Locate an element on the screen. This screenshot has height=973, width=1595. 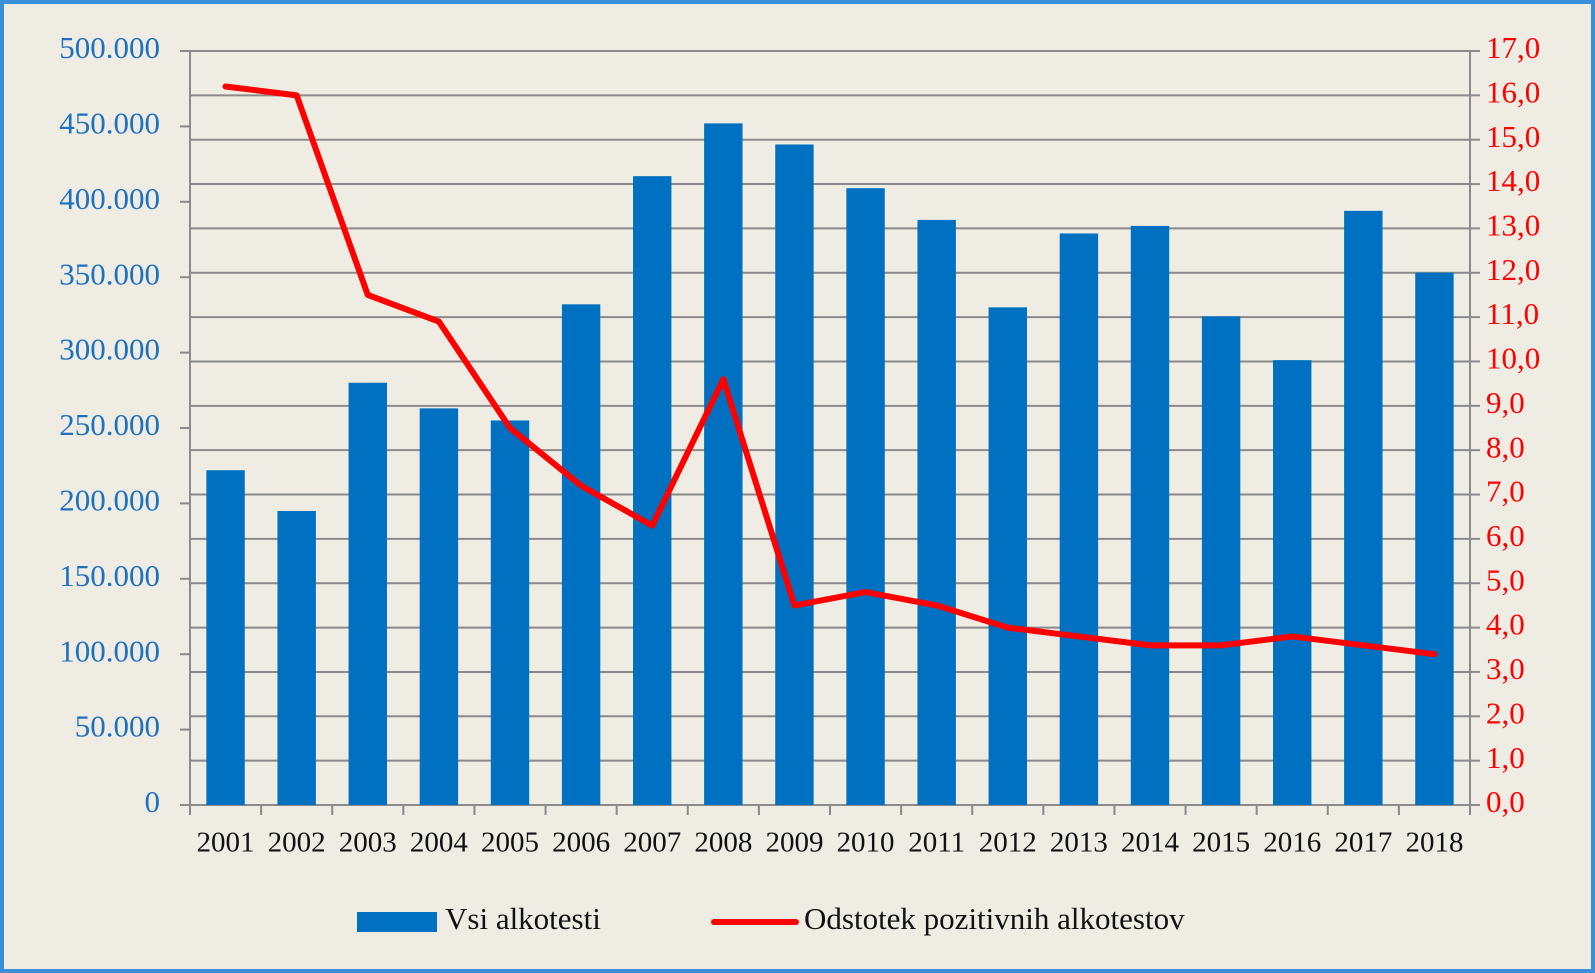
y-tick-label: 400.000 is located at coordinates (109, 198).